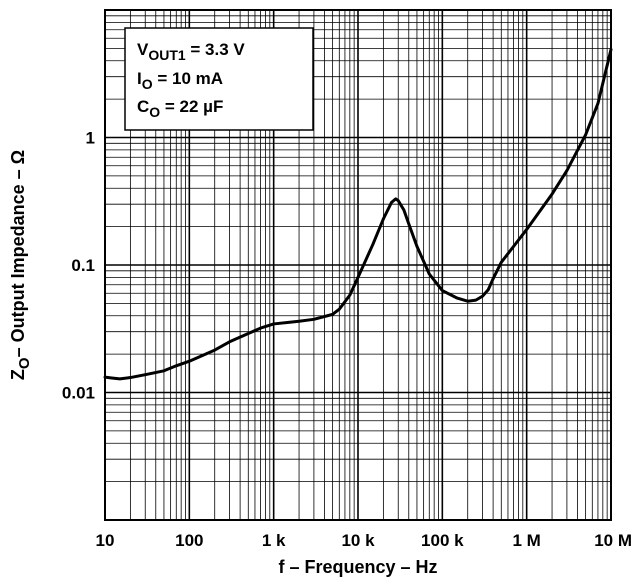  Describe the element at coordinates (189, 540) in the screenshot. I see `x-tick-label: 100` at that location.